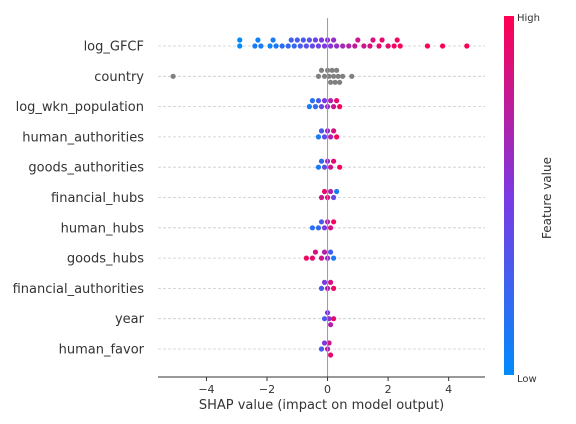 The width and height of the screenshot is (576, 424). Describe the element at coordinates (206, 389) in the screenshot. I see `x-tick-label: −4` at that location.